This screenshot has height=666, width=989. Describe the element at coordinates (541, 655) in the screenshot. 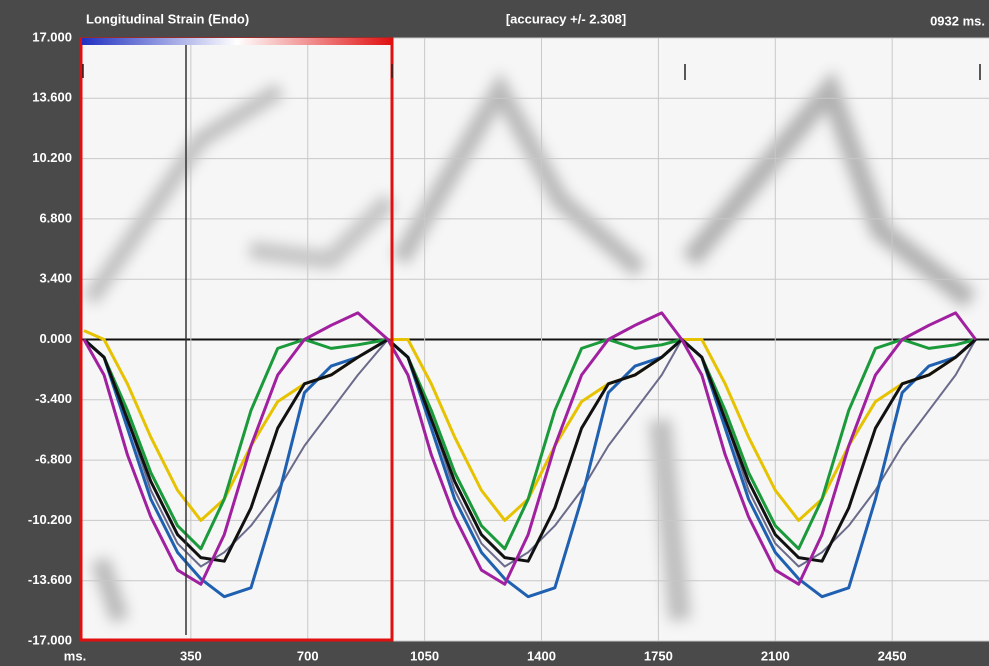

I see `x-tick-label: 1400` at that location.